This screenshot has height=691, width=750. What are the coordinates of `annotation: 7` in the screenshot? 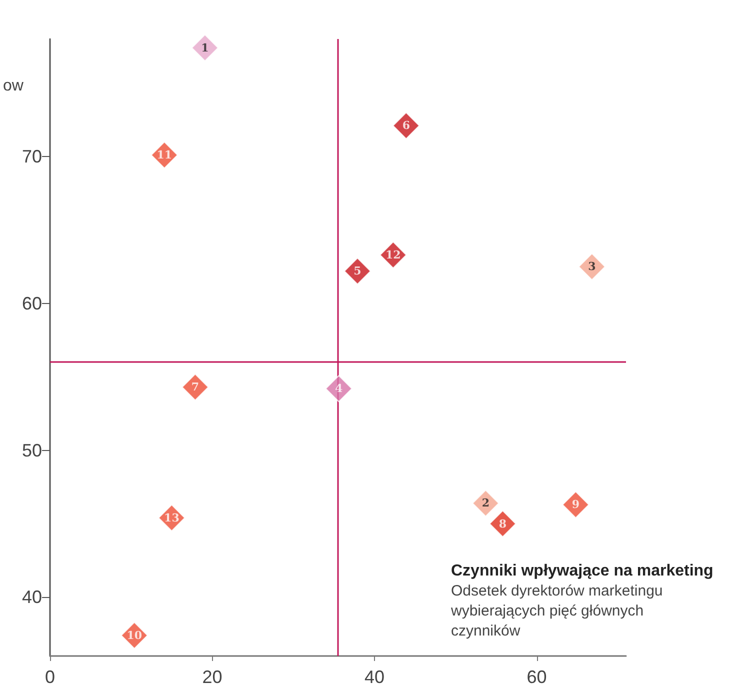 It's located at (195, 387).